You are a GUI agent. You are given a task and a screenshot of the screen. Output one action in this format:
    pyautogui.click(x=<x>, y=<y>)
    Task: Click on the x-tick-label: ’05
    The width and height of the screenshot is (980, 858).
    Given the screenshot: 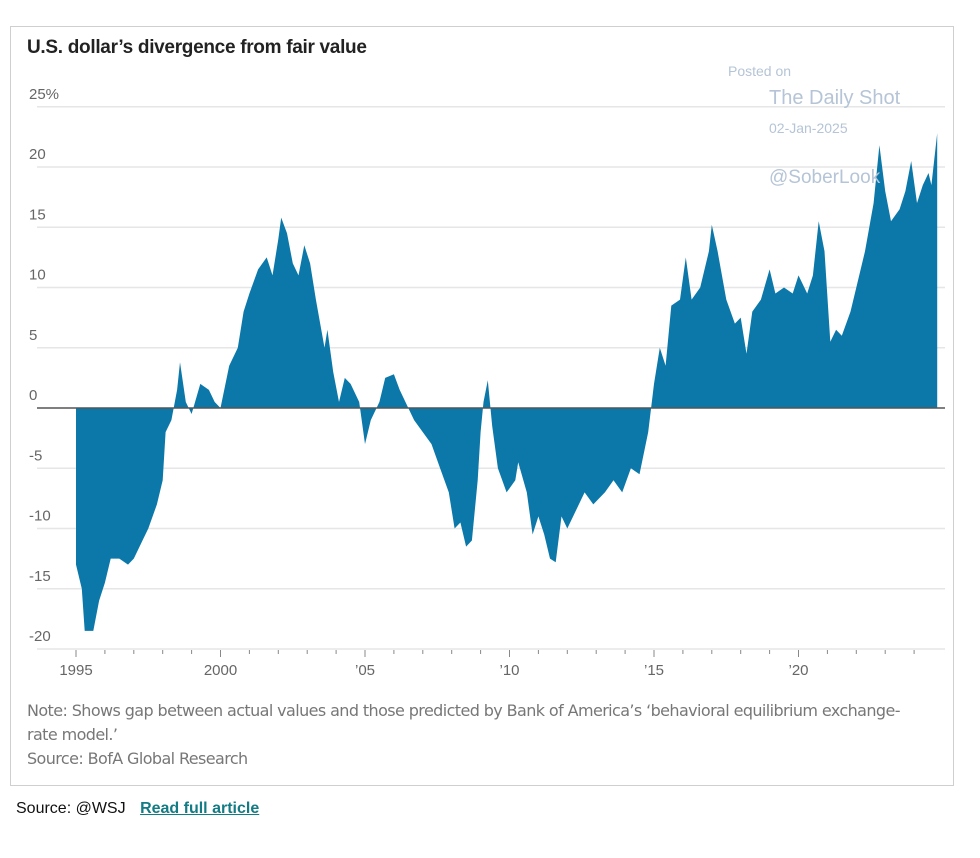 What is the action you would take?
    pyautogui.click(x=365, y=670)
    